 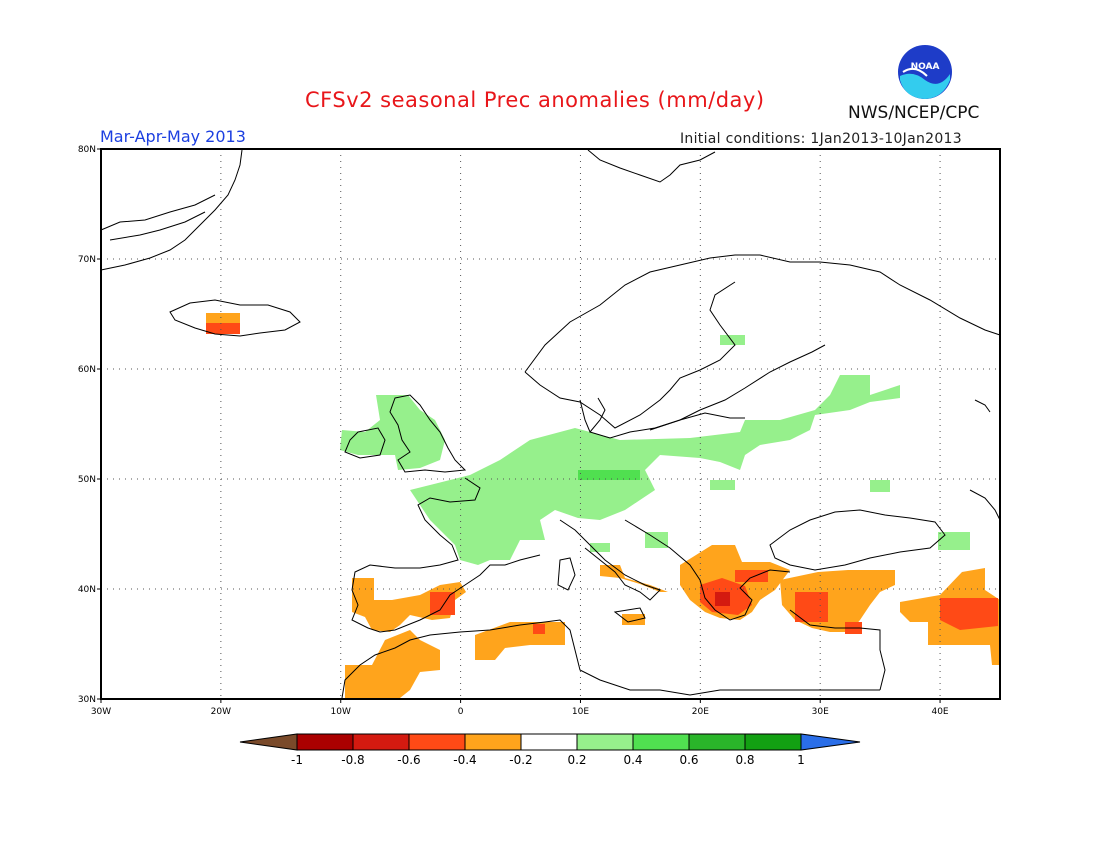 I want to click on lat-tick-label: 40N, so click(x=87, y=590).